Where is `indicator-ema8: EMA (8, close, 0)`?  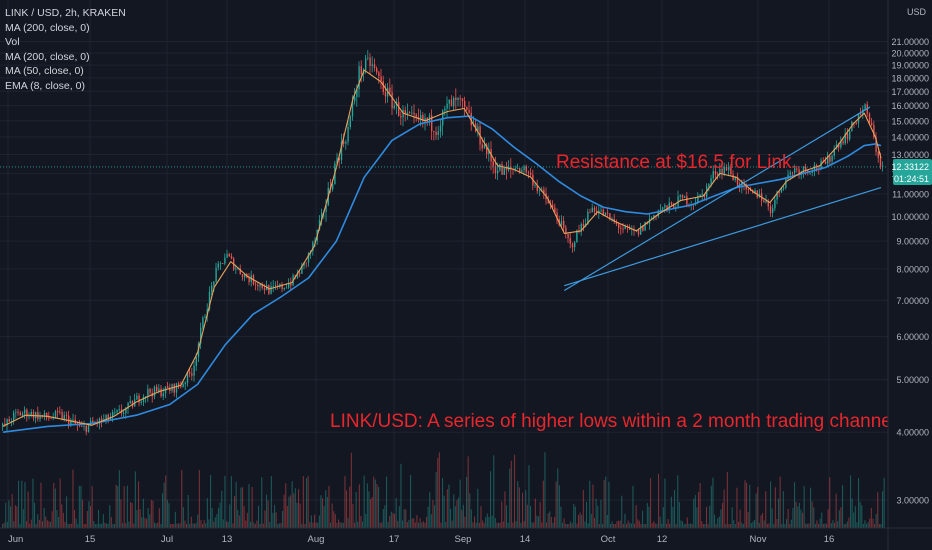 indicator-ema8: EMA (8, close, 0) is located at coordinates (45, 85).